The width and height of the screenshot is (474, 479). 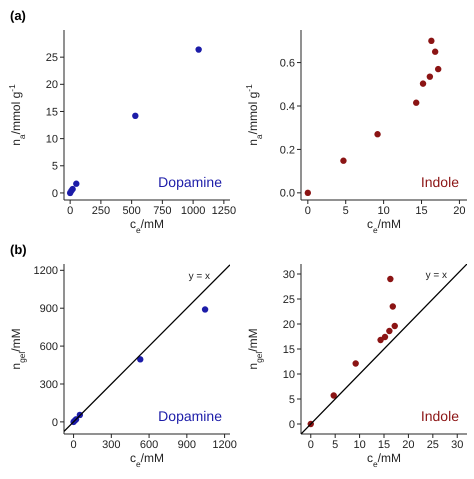 What do you see at coordinates (162, 210) in the screenshot?
I see `x-tick-label: 750` at bounding box center [162, 210].